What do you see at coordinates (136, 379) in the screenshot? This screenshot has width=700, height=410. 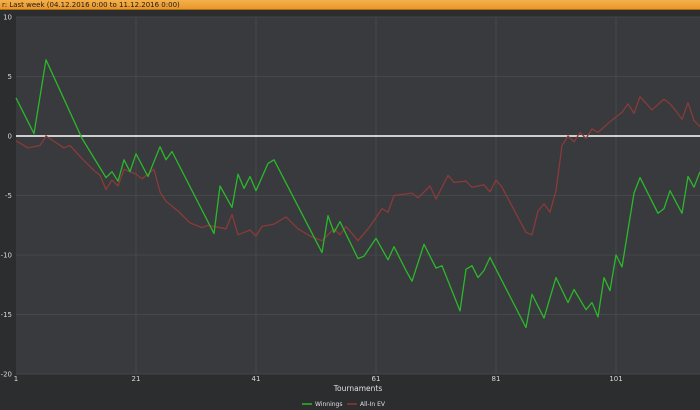 I see `x-tick-label: 21` at bounding box center [136, 379].